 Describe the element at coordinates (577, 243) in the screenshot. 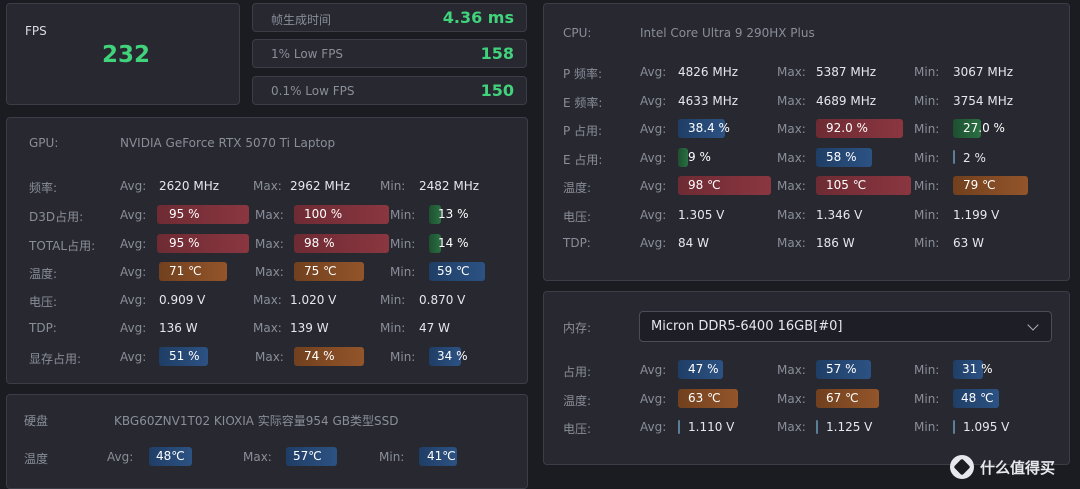

I see `cpu-row-label: TDP:` at that location.